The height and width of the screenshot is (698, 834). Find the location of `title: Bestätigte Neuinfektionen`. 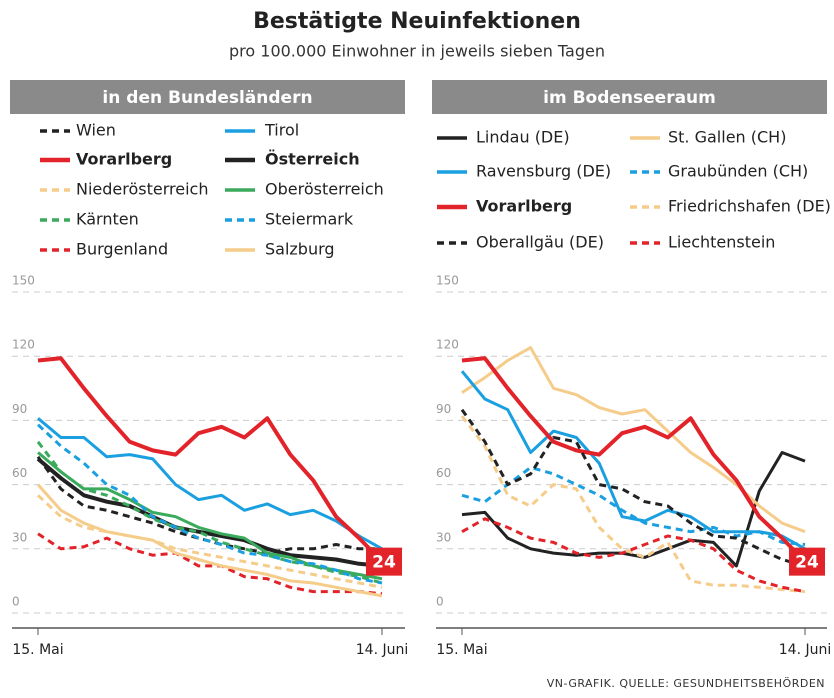

title: Bestätigte Neuinfektionen is located at coordinates (417, 21).